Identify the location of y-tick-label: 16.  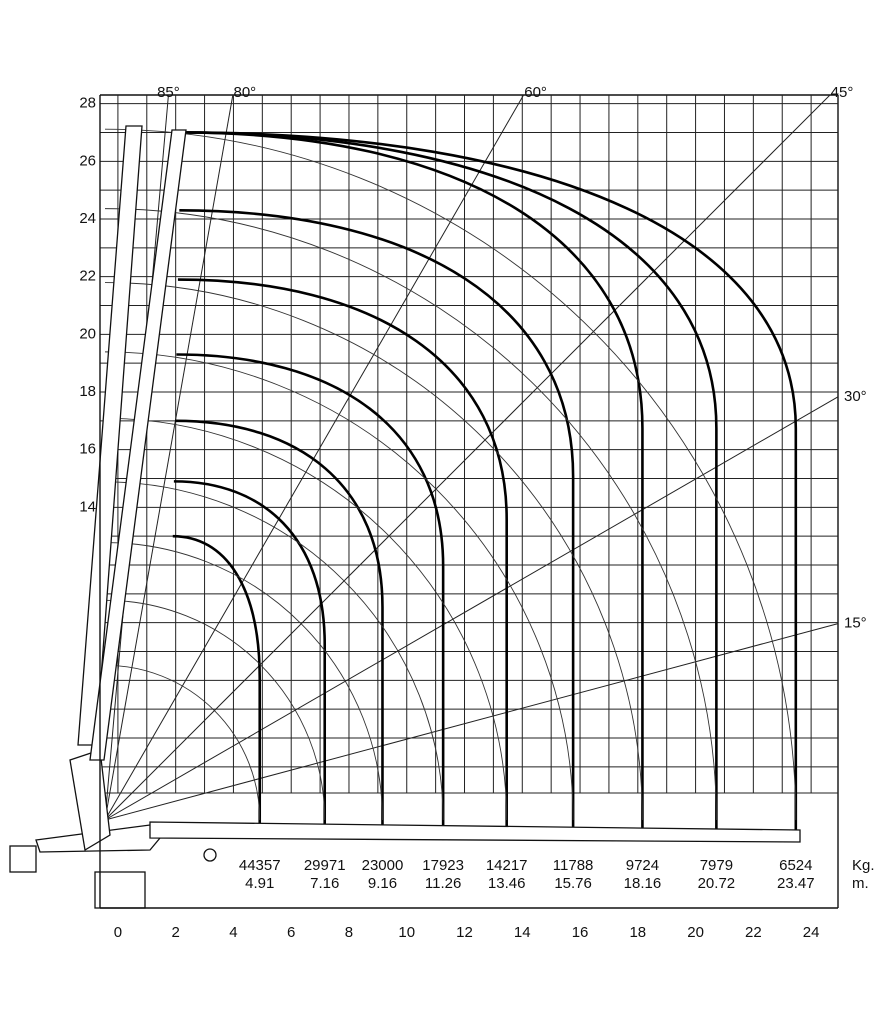
(87, 449).